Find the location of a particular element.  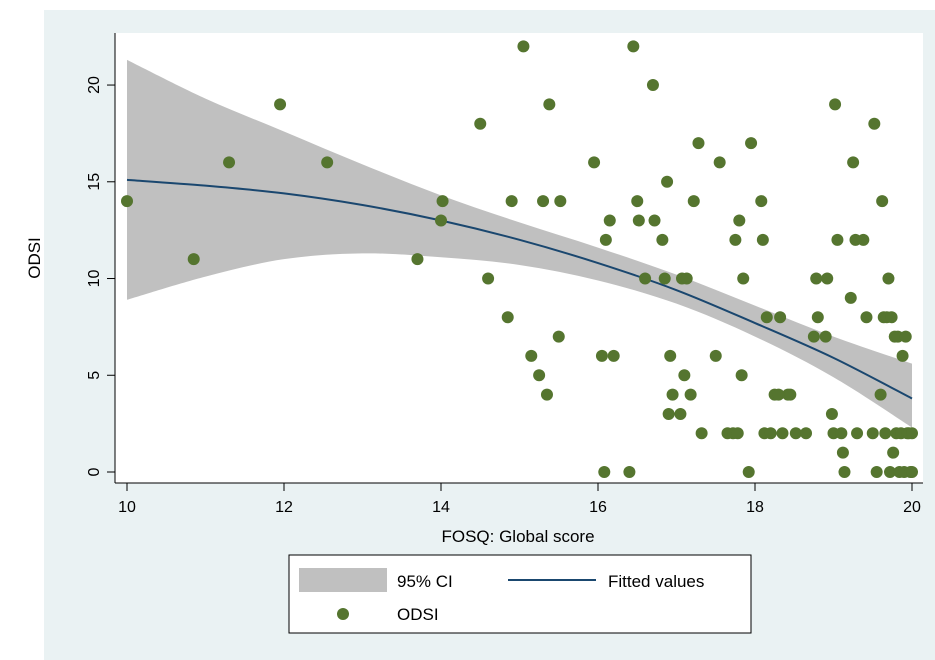

legend: 95% CI Fitted values ODSI is located at coordinates (520, 594).